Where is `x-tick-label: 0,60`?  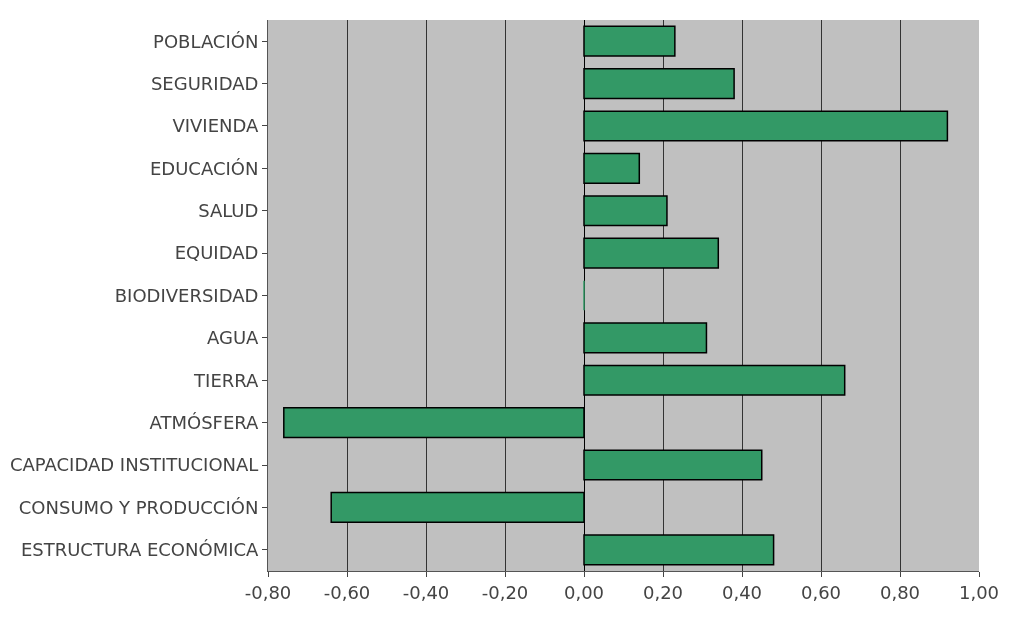 x-tick-label: 0,60 is located at coordinates (821, 592).